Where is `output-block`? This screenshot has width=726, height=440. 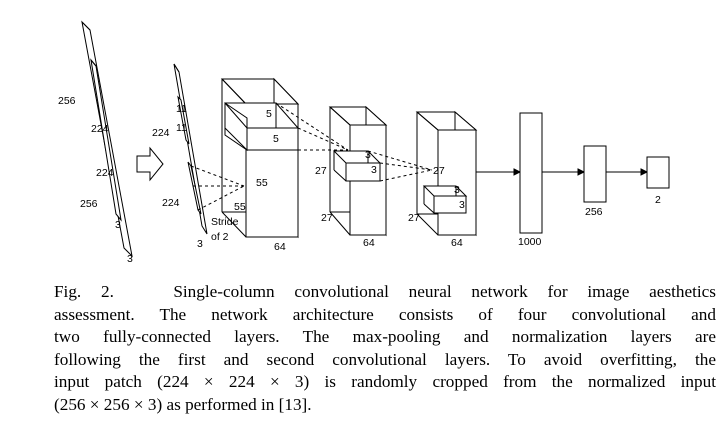 output-block is located at coordinates (658, 172).